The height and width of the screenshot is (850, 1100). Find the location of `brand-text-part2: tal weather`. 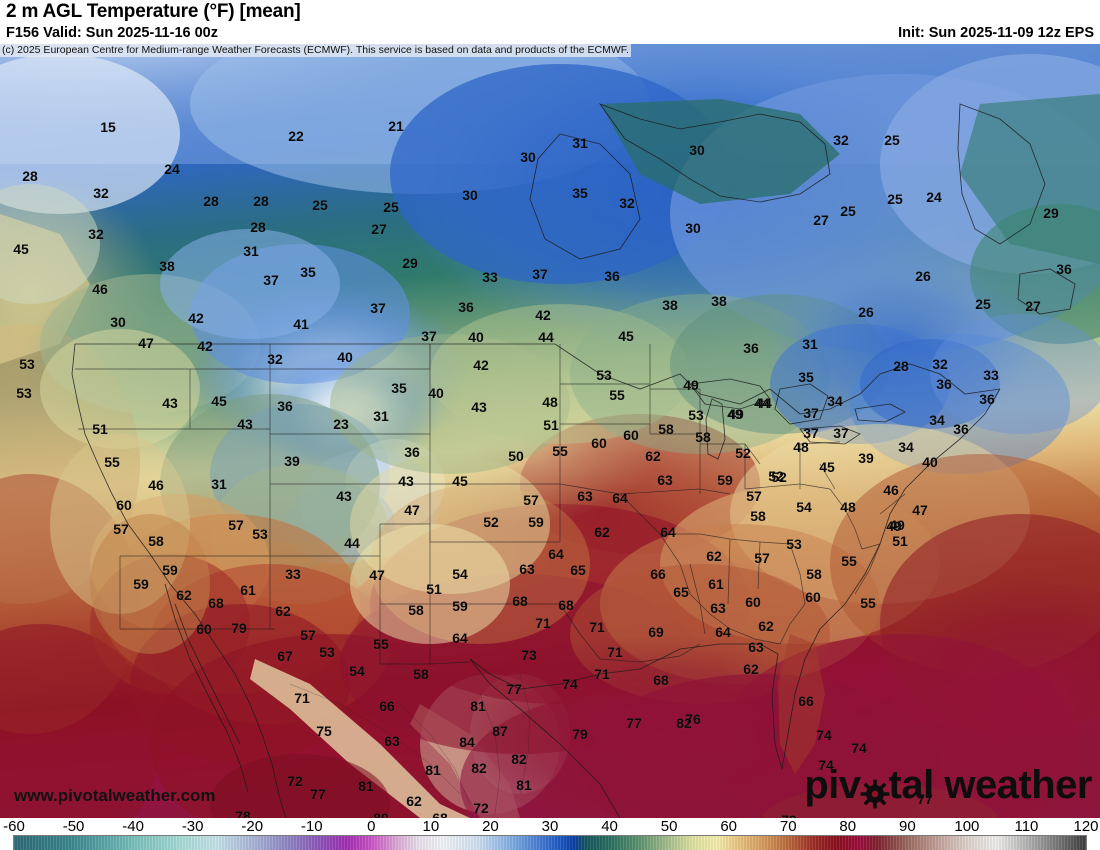

brand-text-part2: tal weather is located at coordinates (990, 785).